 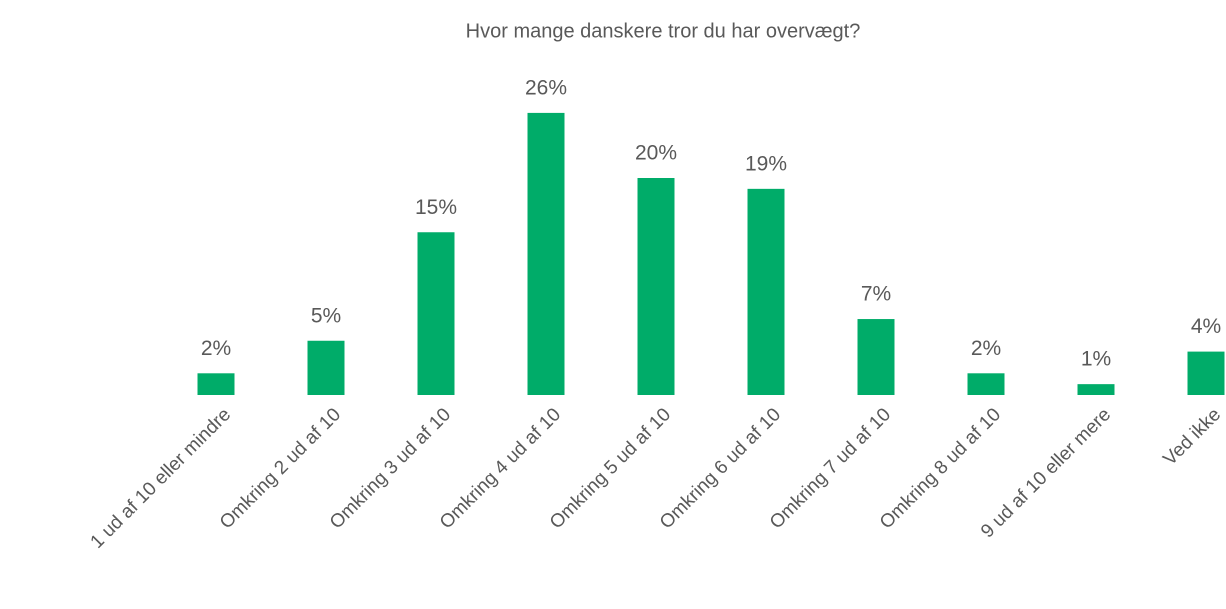 I want to click on x-tick-label: Omkring 4 ud af 10, so click(x=500, y=468).